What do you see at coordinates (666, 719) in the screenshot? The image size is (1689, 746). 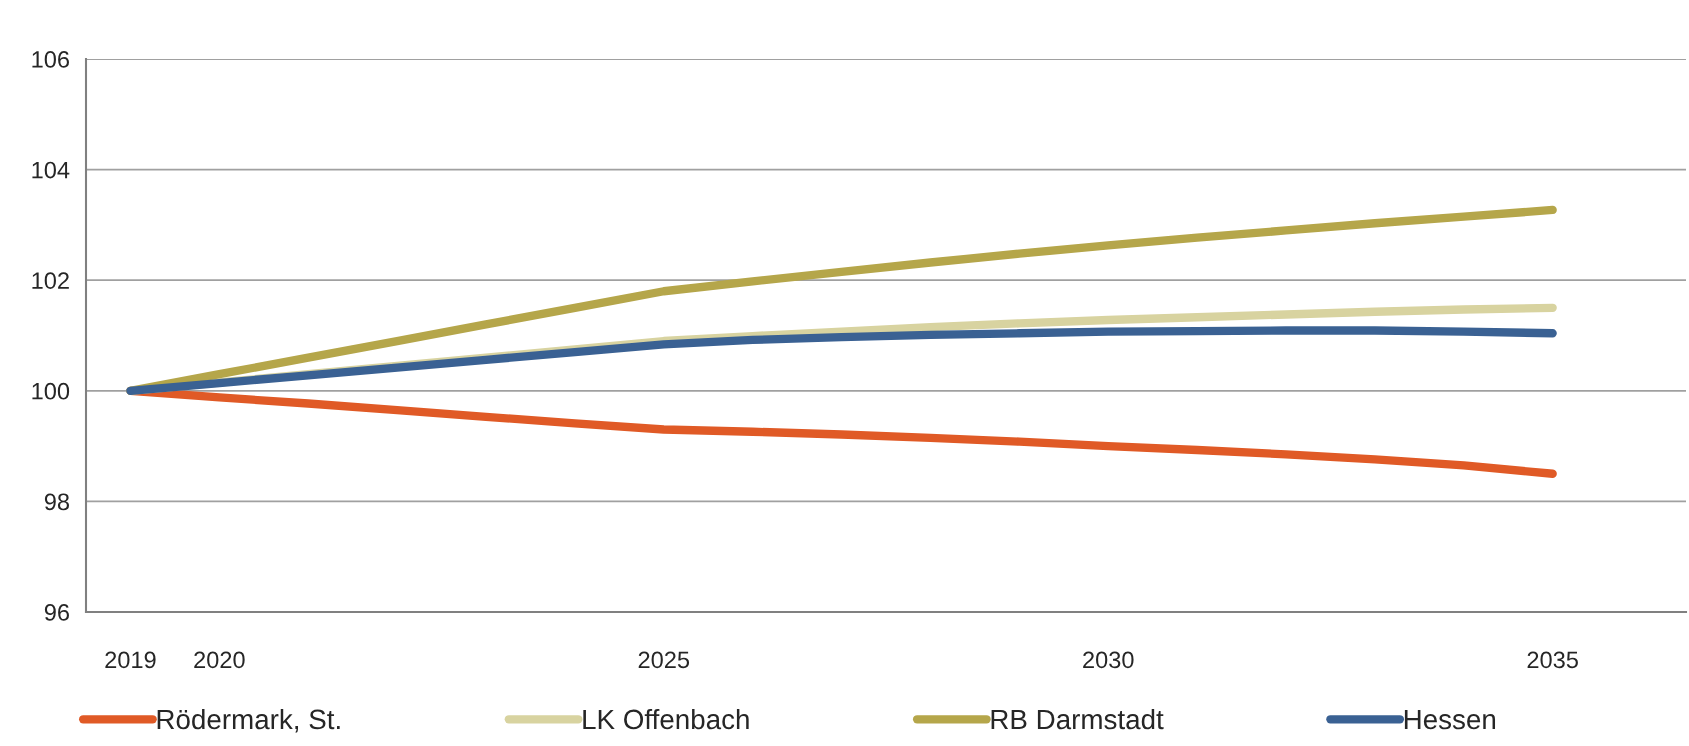 I see `legend-label: LK Offenbach` at bounding box center [666, 719].